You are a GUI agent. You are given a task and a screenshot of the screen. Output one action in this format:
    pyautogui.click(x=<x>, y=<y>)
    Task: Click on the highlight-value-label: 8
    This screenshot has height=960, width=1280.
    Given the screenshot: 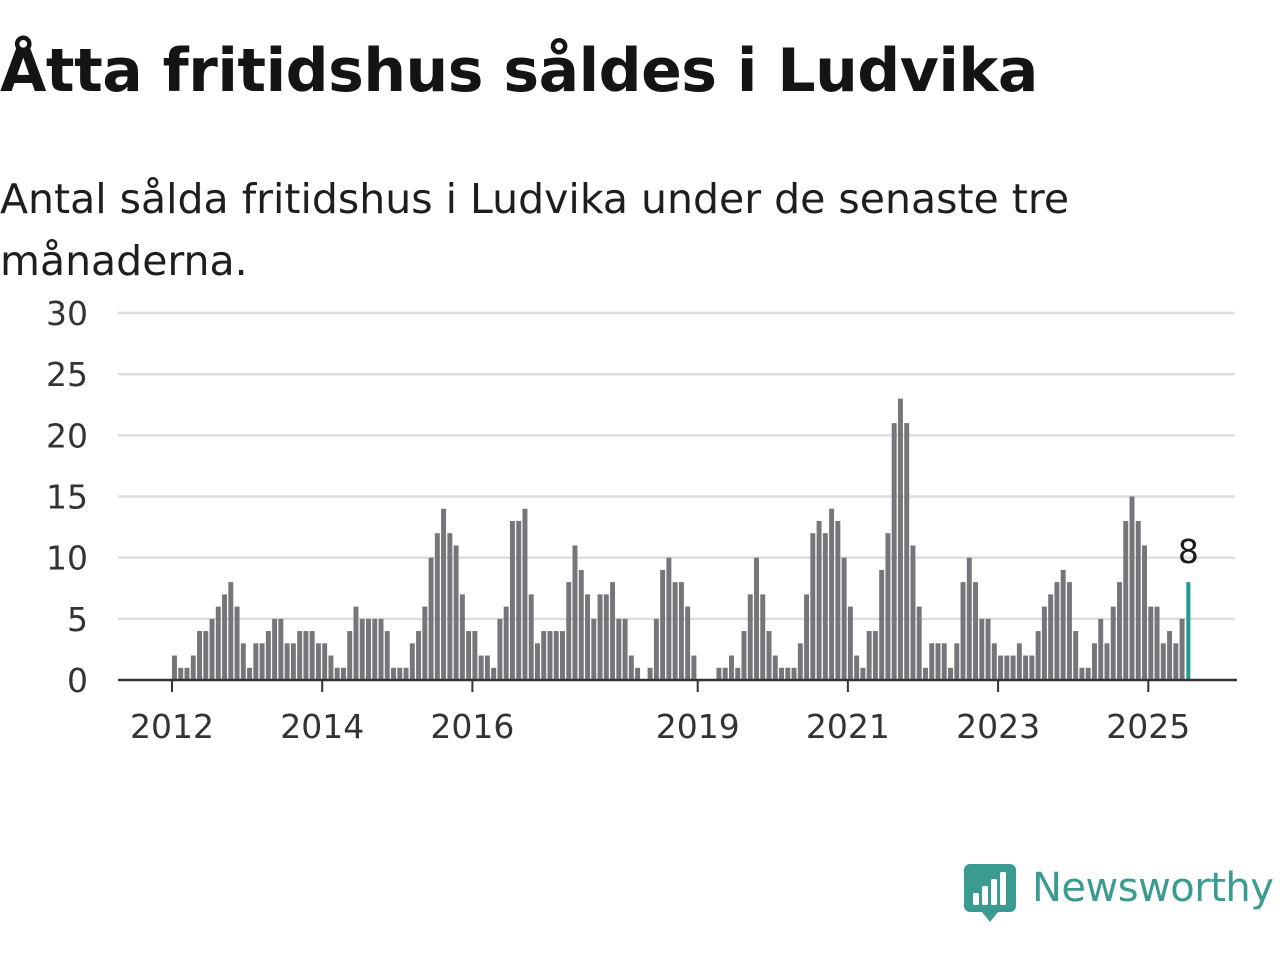 What is the action you would take?
    pyautogui.click(x=1188, y=551)
    